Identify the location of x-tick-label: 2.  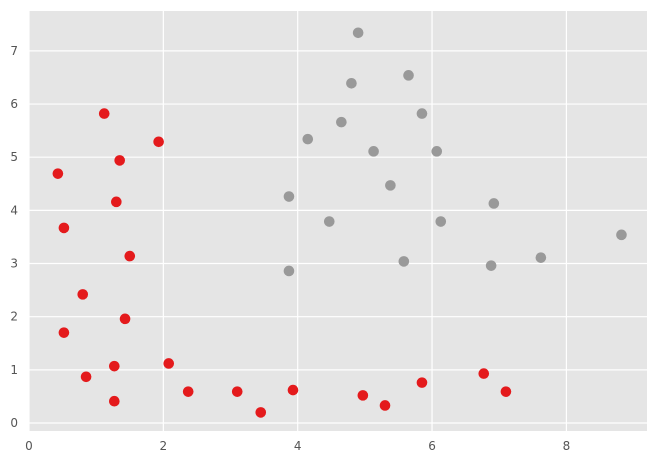
(164, 446).